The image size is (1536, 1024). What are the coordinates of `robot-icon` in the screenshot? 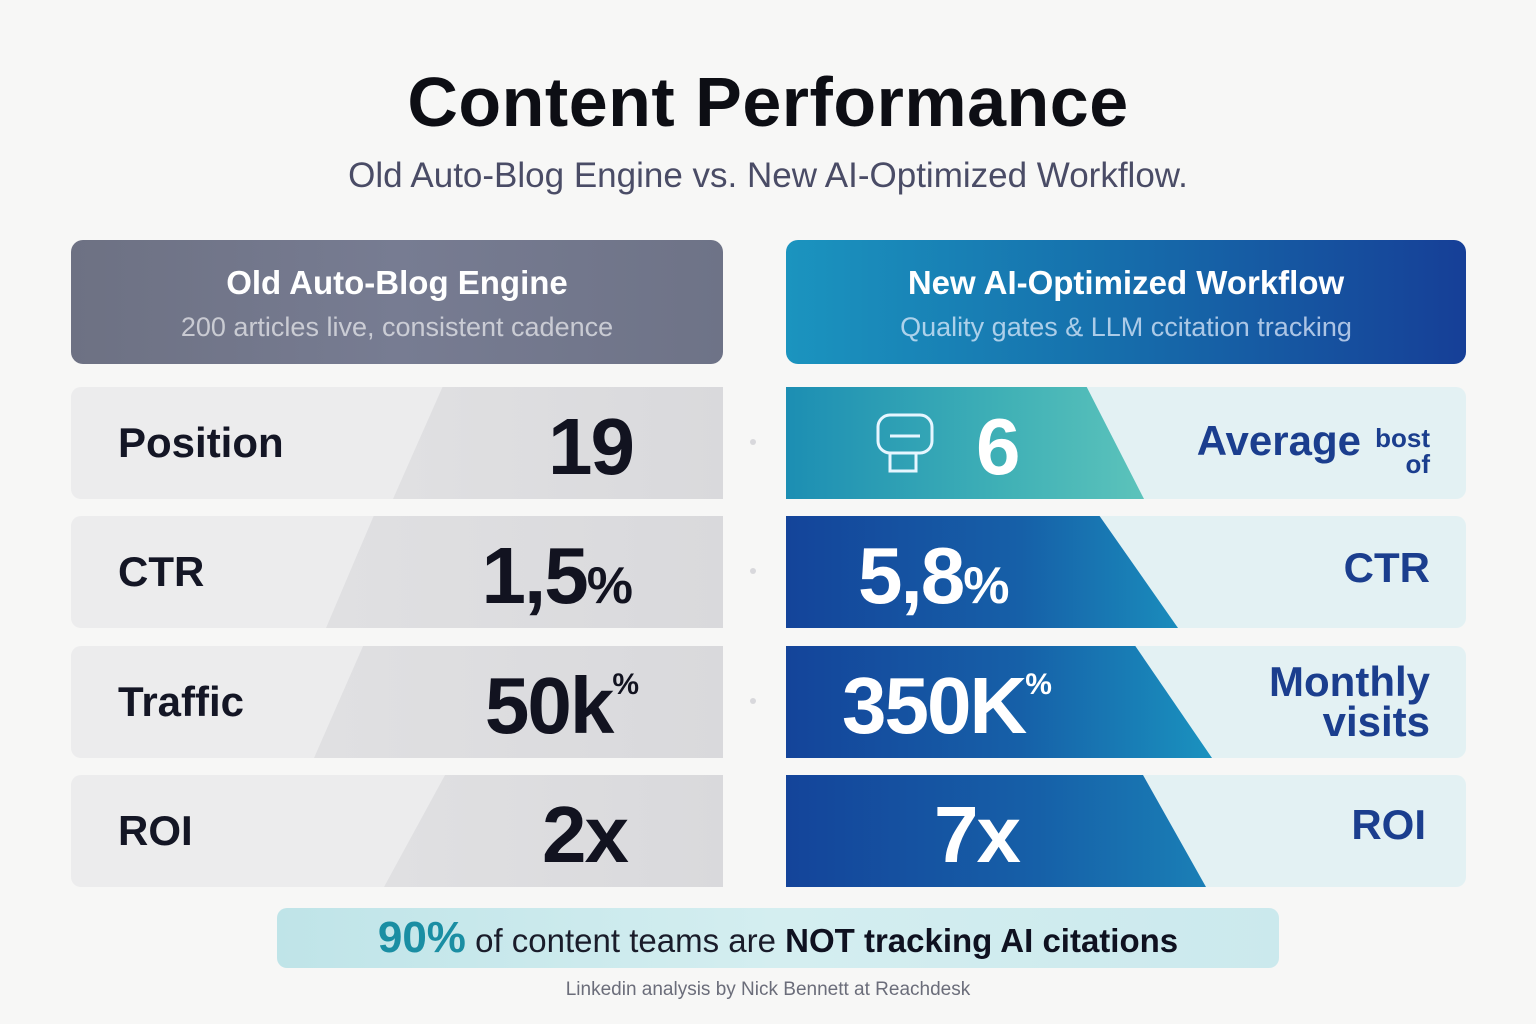 It's located at (905, 446).